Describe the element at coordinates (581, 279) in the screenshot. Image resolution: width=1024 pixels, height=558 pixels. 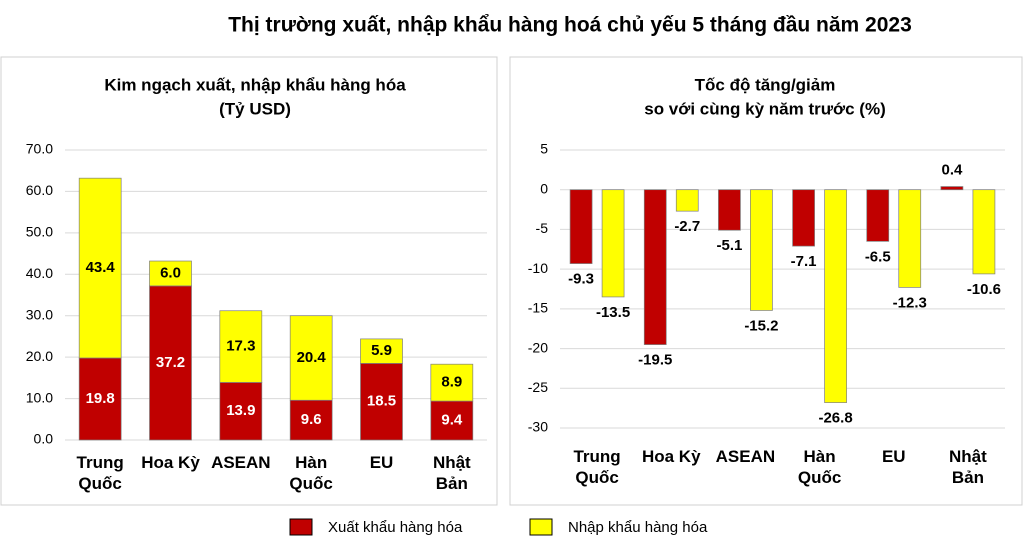
I see `data-label: -9.3` at that location.